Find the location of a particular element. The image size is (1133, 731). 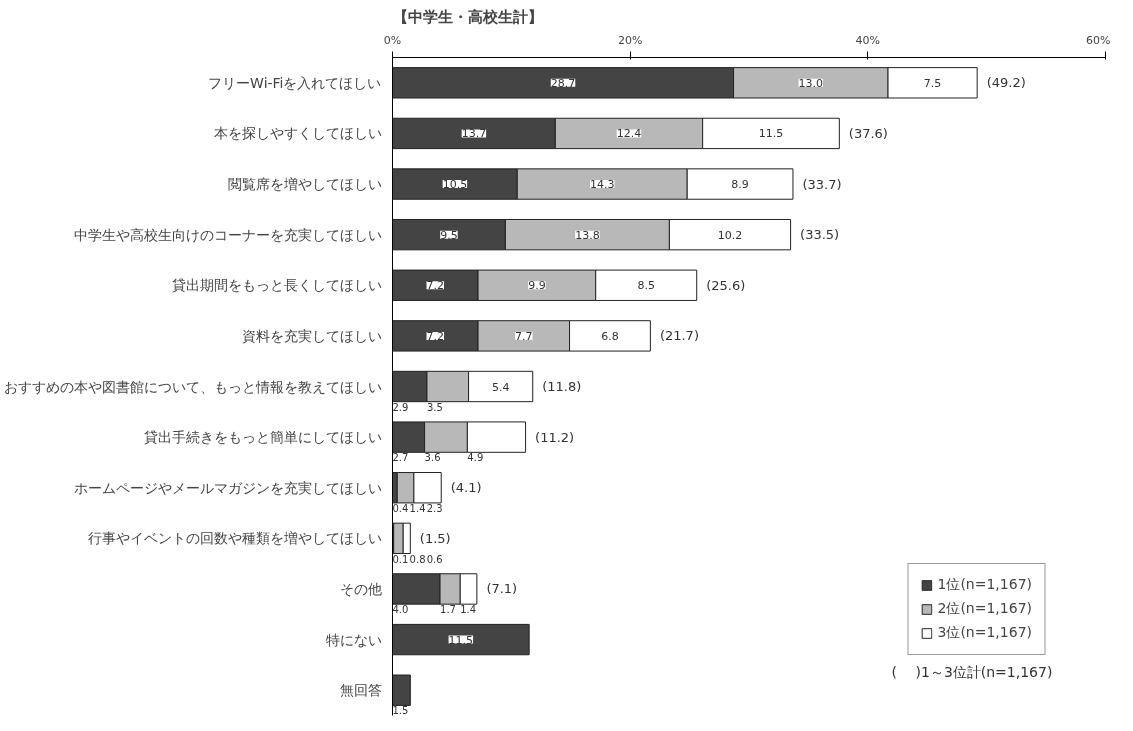

legend-label: 2位(n=1,167) is located at coordinates (984, 609).